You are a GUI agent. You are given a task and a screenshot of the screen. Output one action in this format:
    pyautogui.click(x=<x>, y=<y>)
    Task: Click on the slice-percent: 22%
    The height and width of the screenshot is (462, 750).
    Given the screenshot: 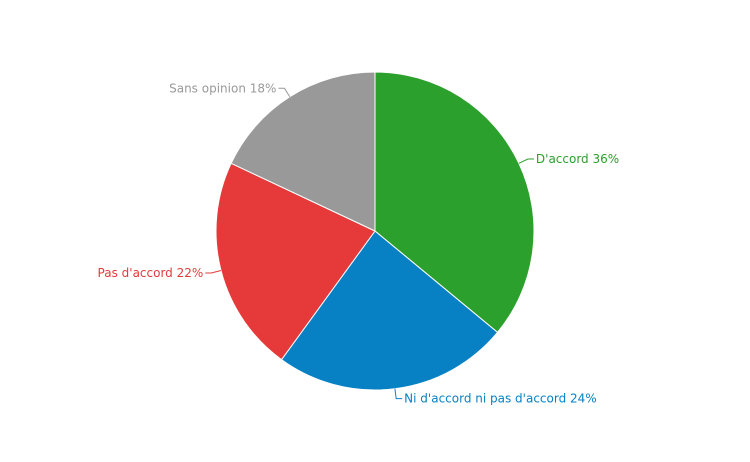 What is the action you would take?
    pyautogui.click(x=190, y=273)
    